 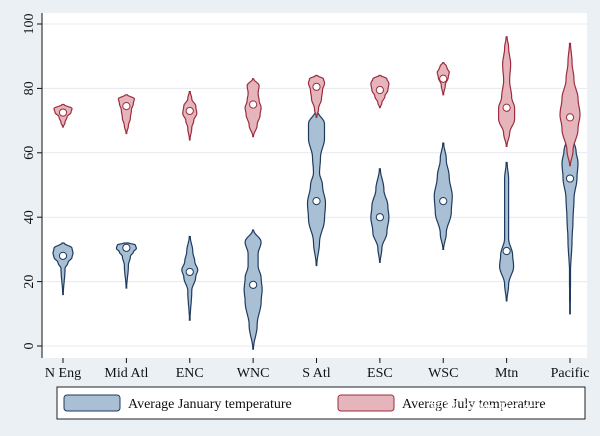 What do you see at coordinates (29, 153) in the screenshot?
I see `y-tick-label: 60` at bounding box center [29, 153].